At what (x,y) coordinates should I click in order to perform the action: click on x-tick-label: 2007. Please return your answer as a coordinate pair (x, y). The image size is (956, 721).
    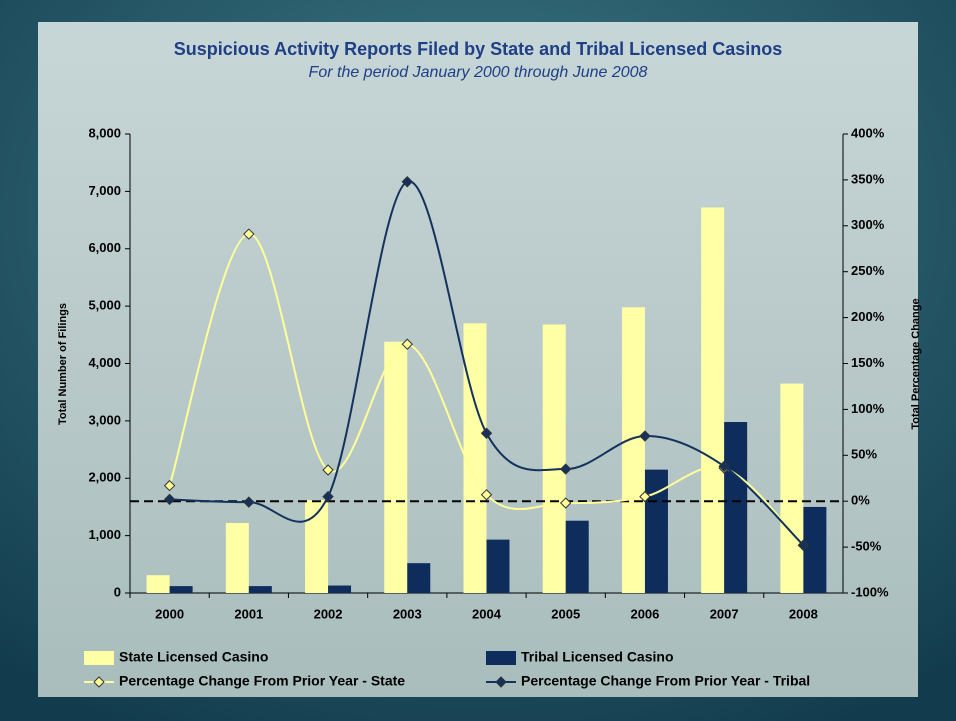
    Looking at the image, I should click on (724, 613).